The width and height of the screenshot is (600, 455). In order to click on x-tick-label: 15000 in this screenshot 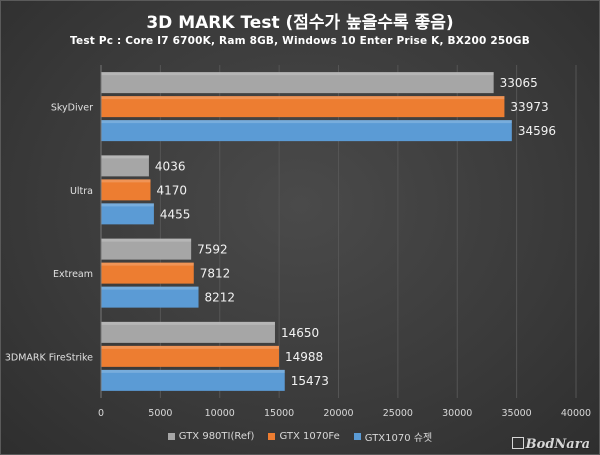, I will do `click(279, 413)`.